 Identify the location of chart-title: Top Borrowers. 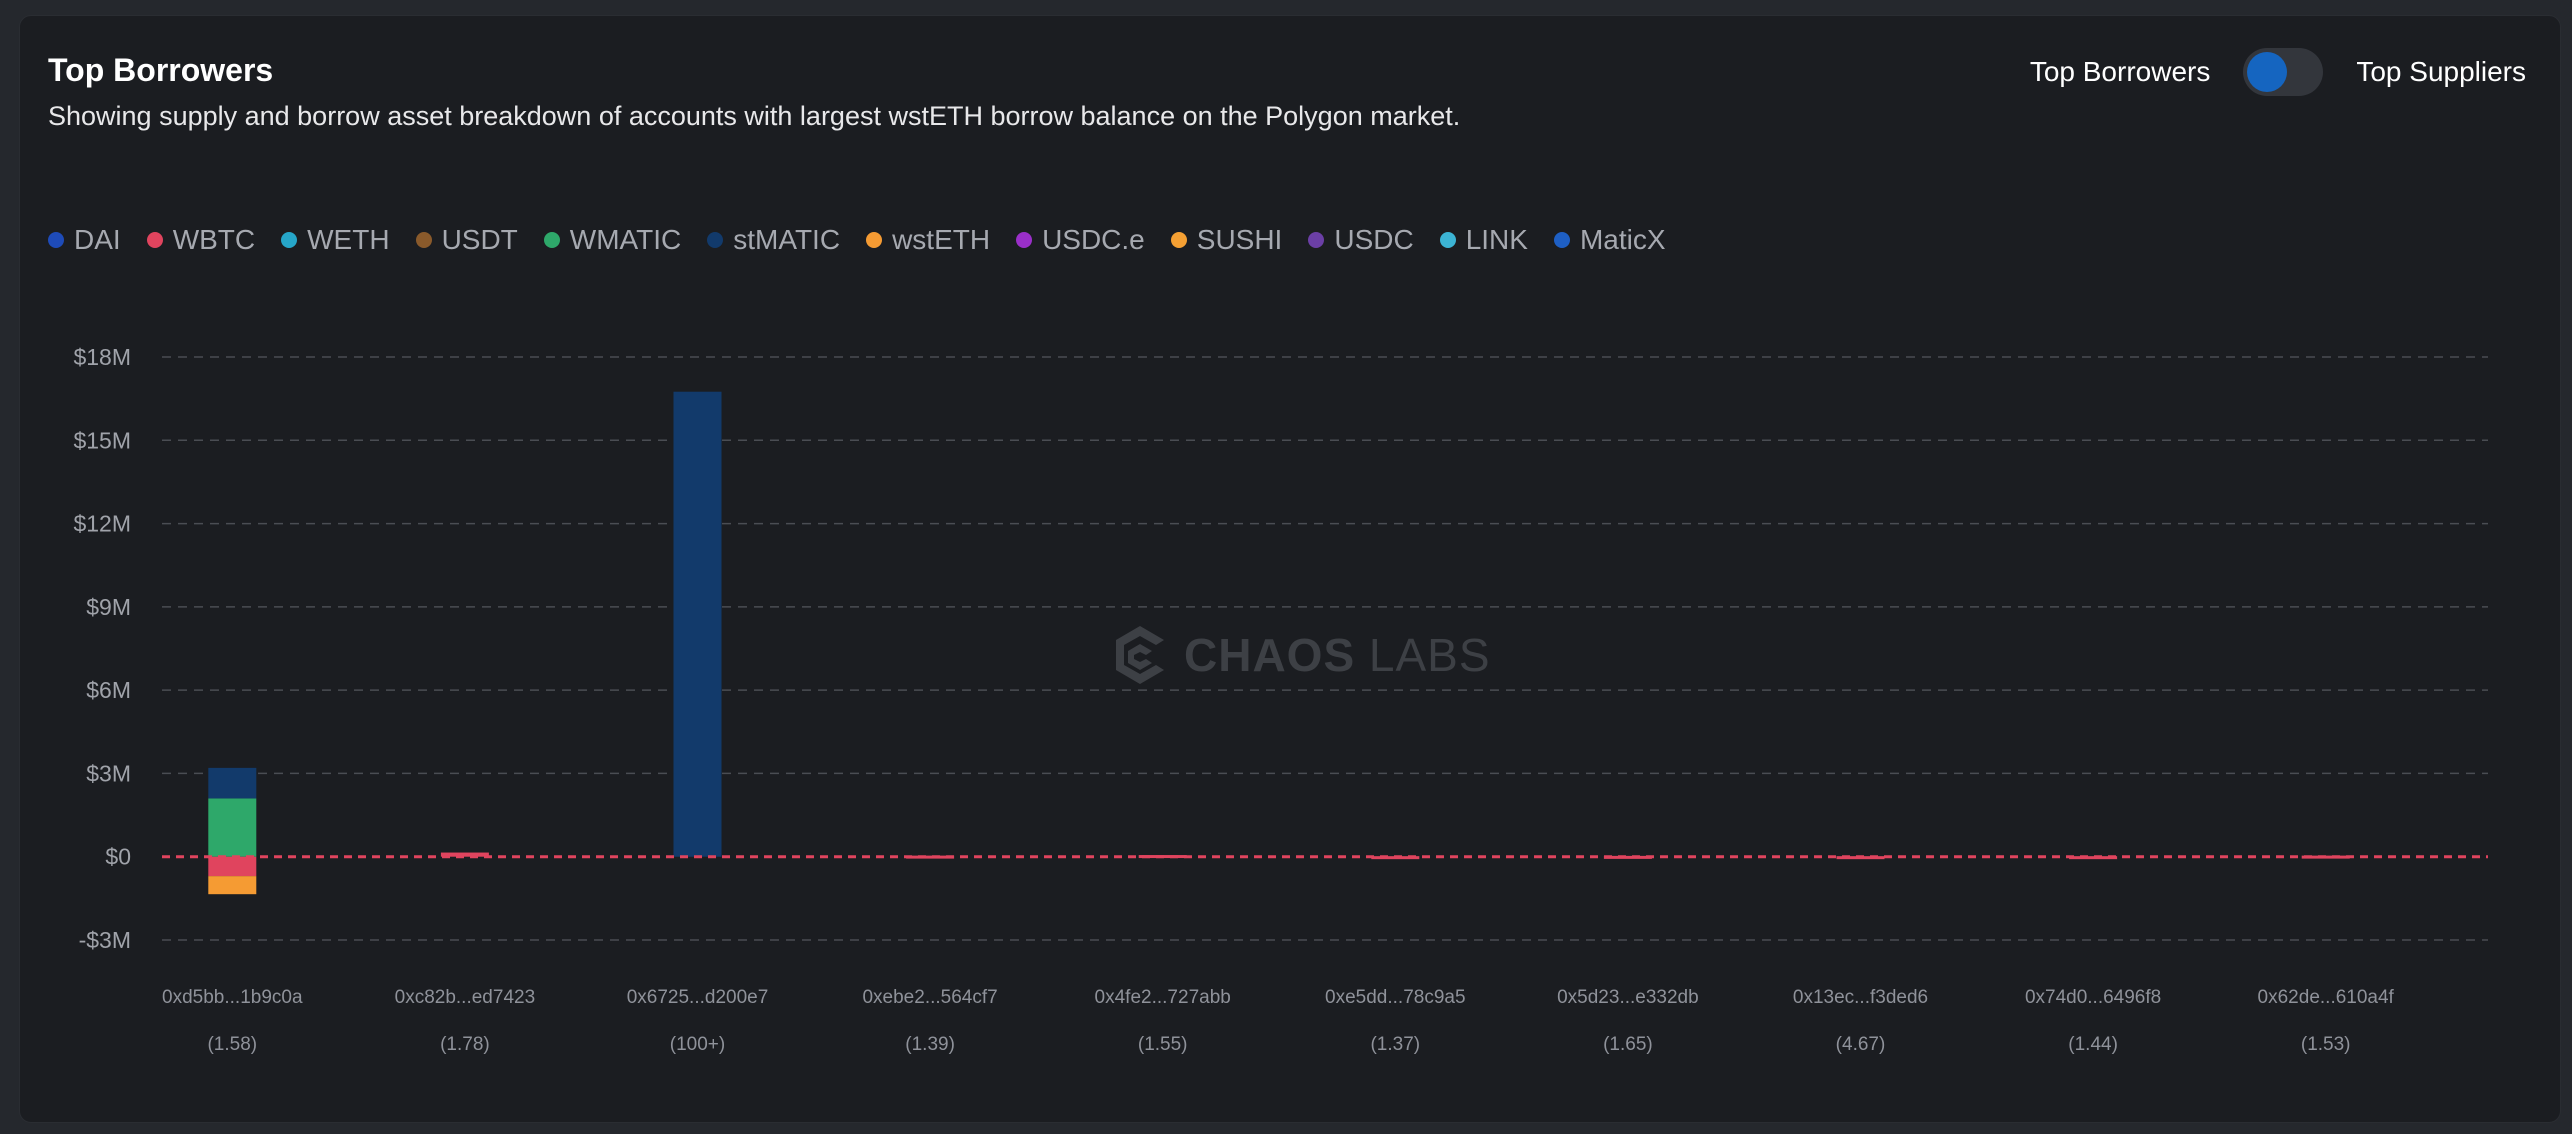
(161, 70).